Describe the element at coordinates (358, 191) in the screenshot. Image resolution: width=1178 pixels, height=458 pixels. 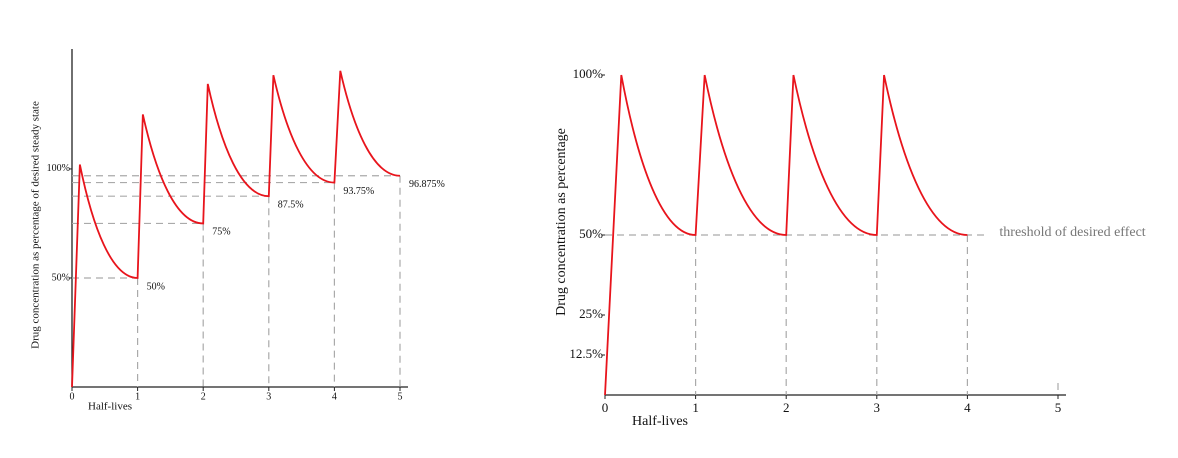
I see `value-label: 93.75%` at that location.